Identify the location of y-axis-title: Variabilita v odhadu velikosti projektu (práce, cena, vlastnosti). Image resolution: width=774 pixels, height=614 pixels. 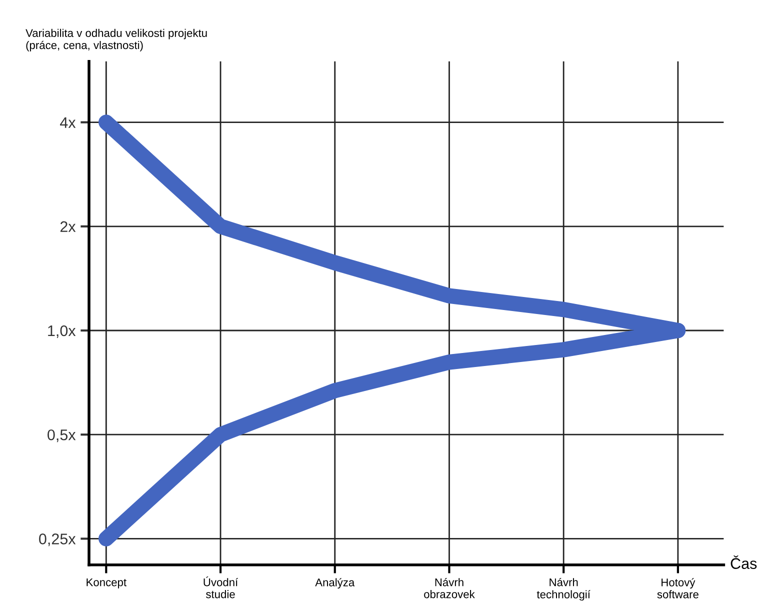
(116, 40).